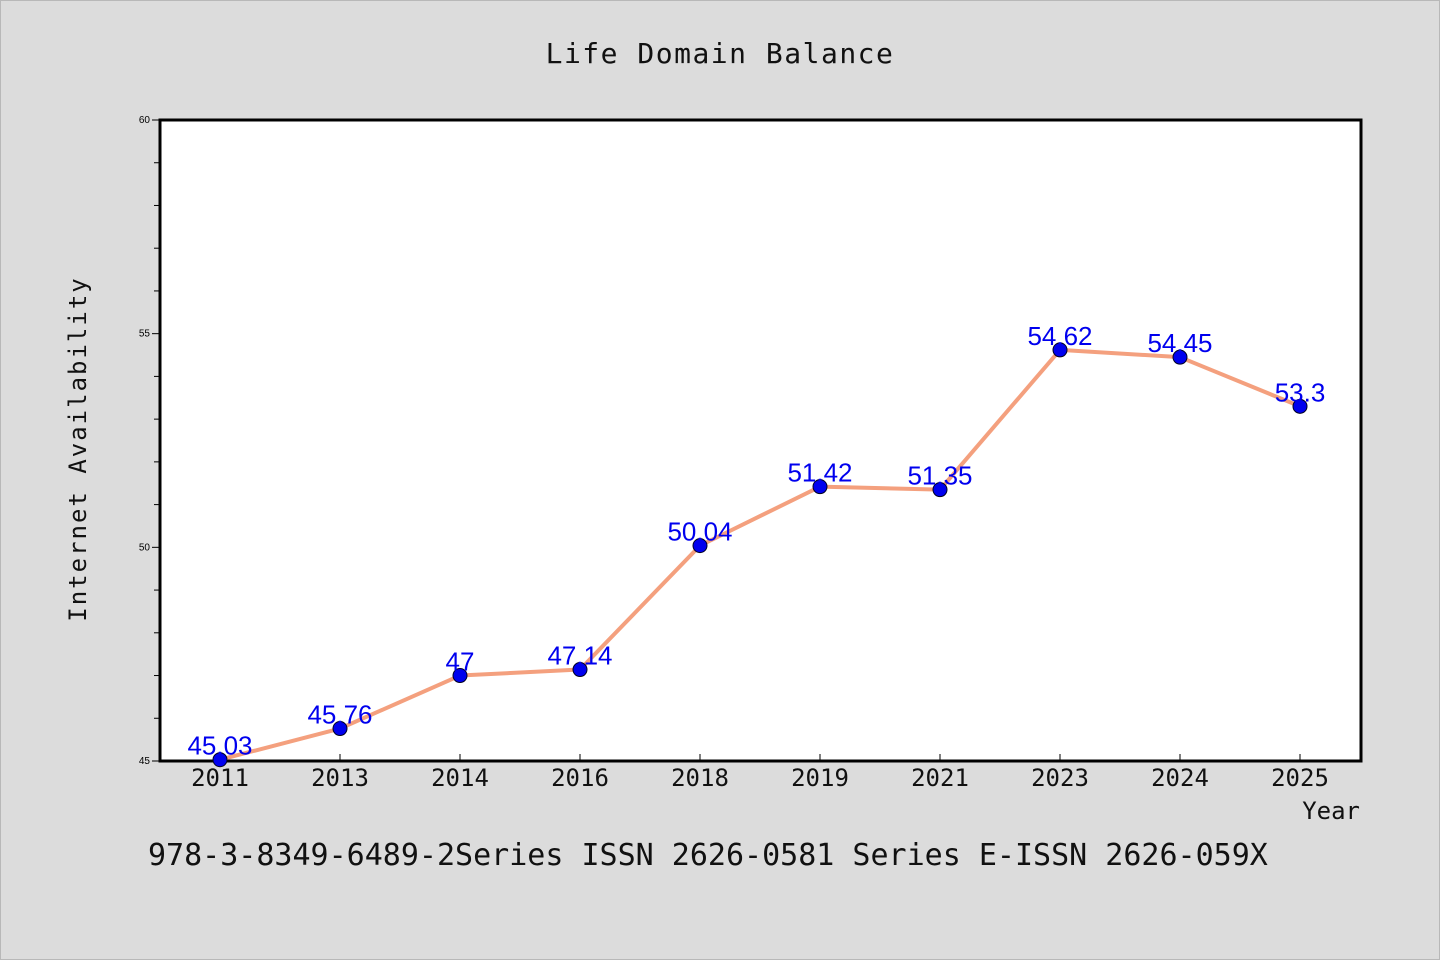  What do you see at coordinates (219, 746) in the screenshot?
I see `data-label: 45.03` at bounding box center [219, 746].